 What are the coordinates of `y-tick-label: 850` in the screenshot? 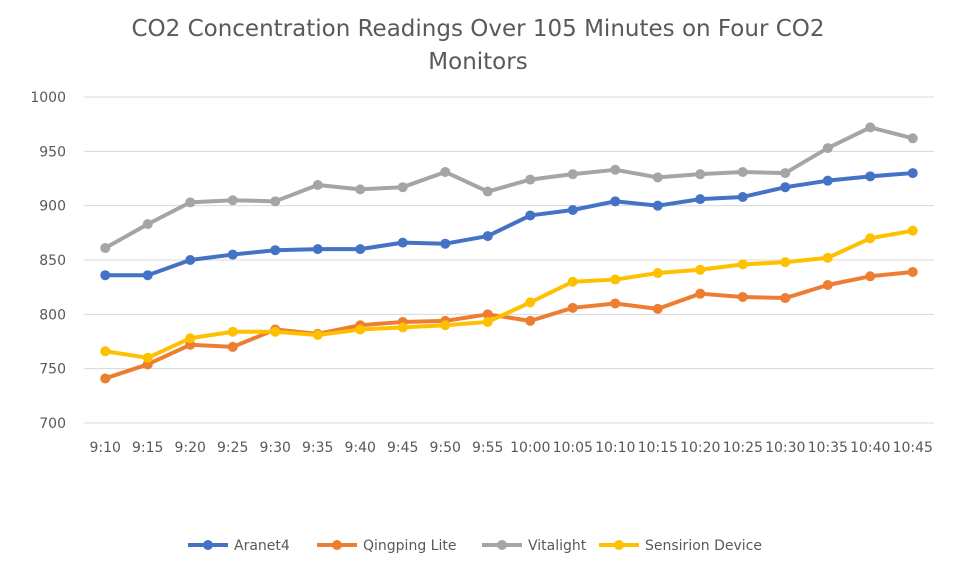 It's located at (52, 261).